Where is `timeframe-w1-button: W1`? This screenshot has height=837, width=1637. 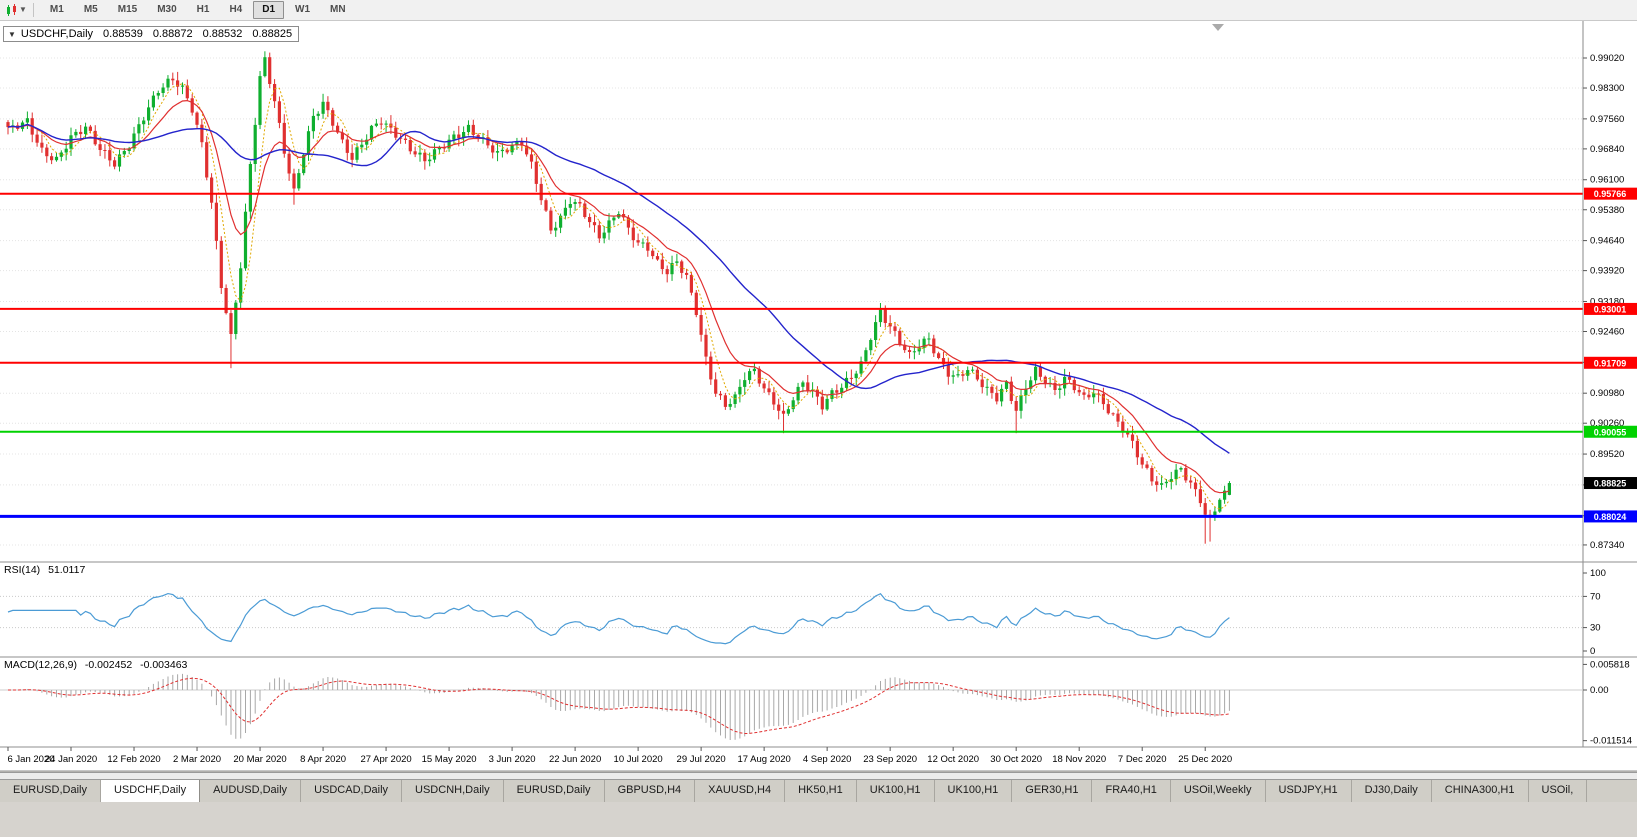
timeframe-w1-button: W1 is located at coordinates (303, 9).